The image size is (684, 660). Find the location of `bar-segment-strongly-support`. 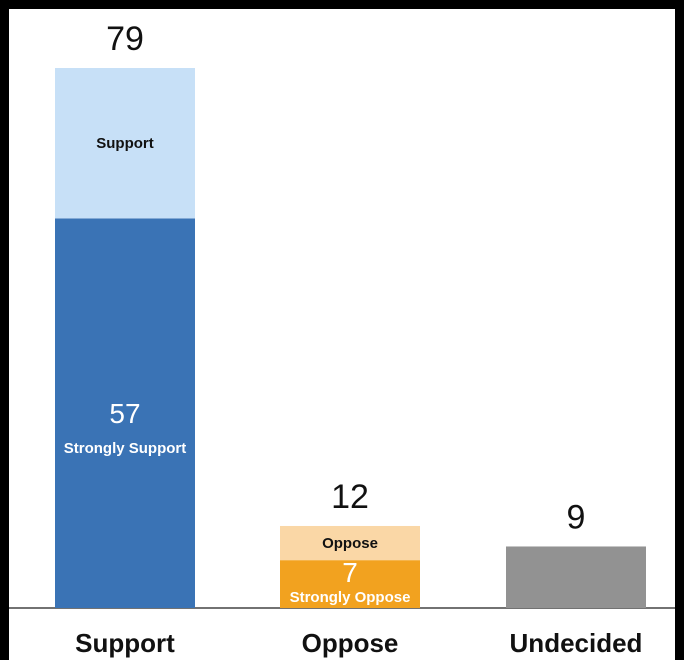

bar-segment-strongly-support is located at coordinates (125, 413).